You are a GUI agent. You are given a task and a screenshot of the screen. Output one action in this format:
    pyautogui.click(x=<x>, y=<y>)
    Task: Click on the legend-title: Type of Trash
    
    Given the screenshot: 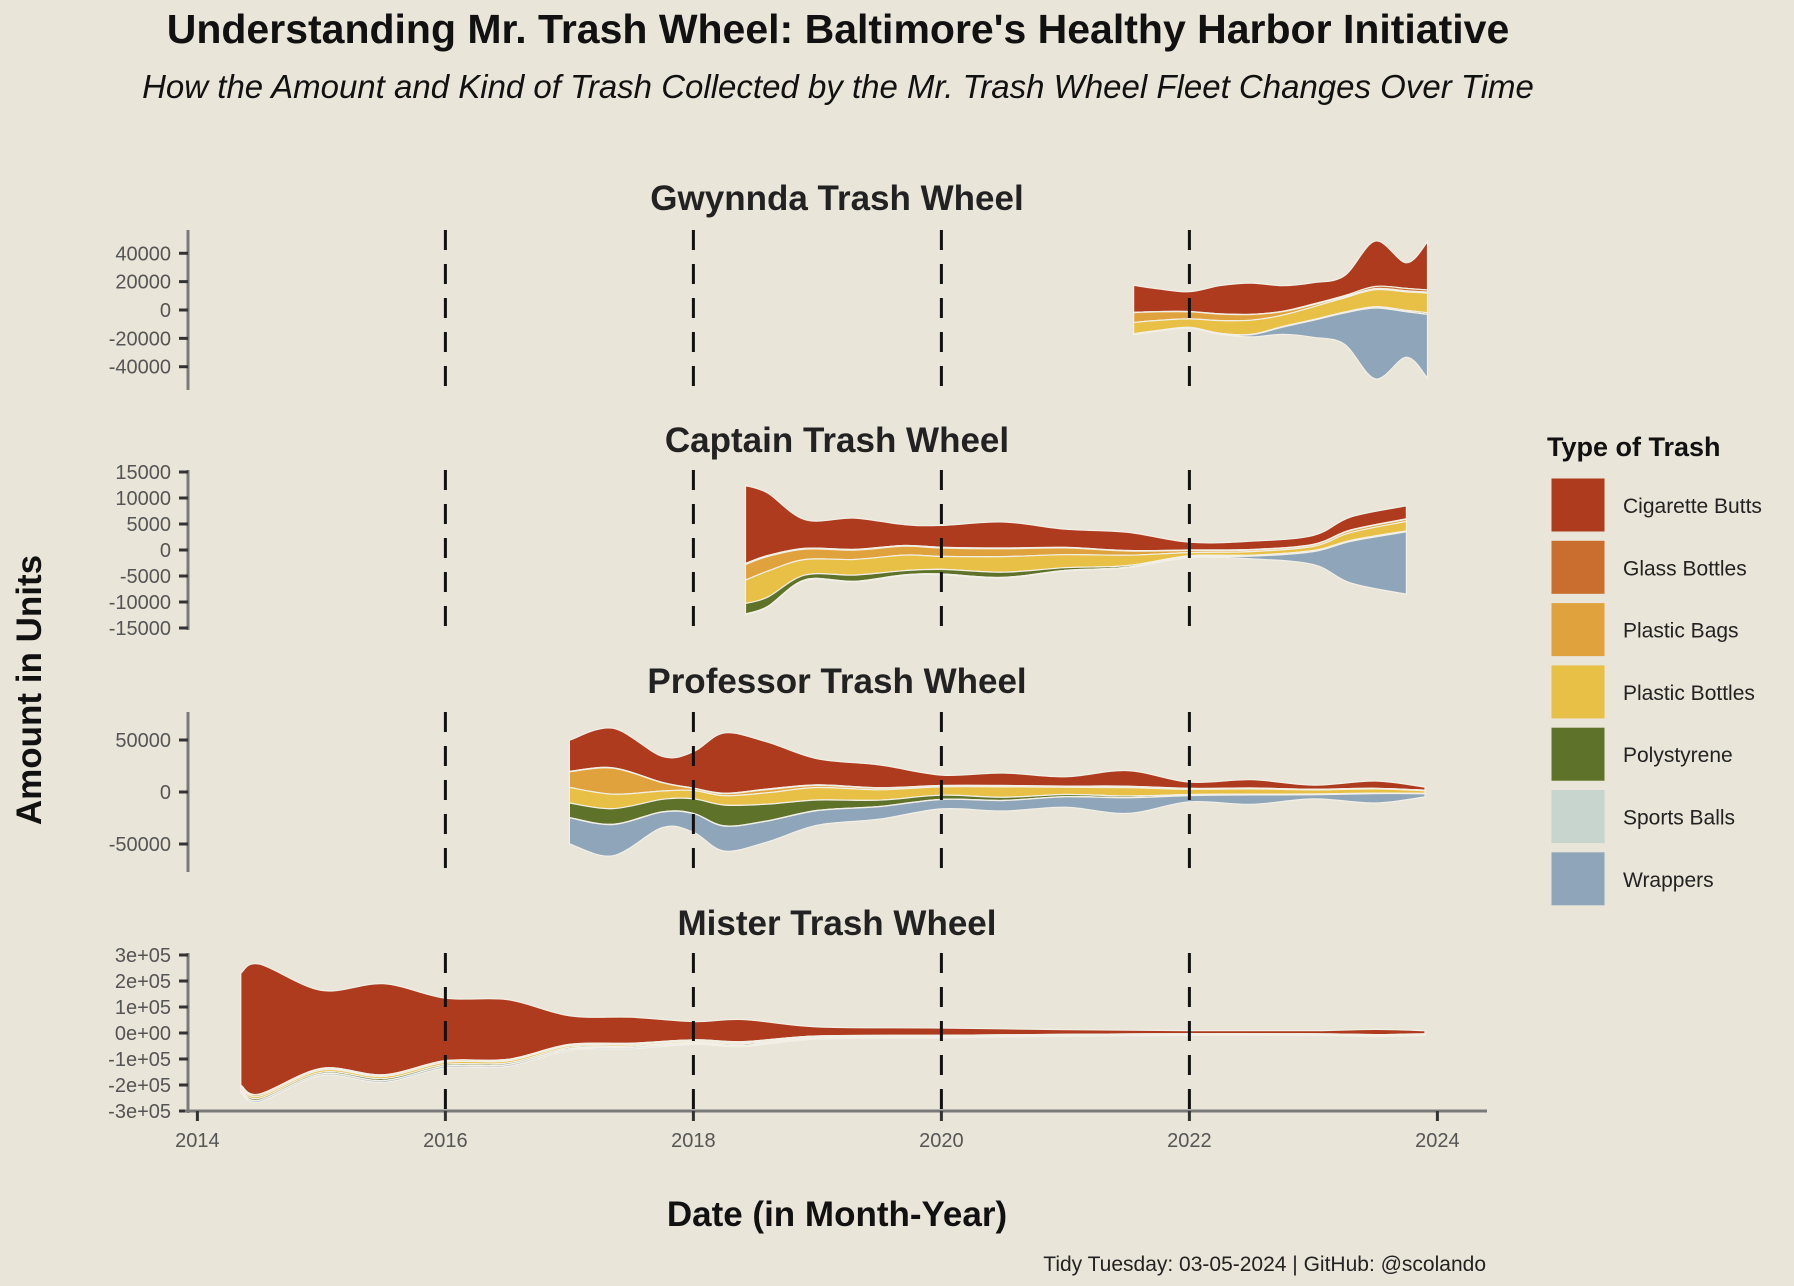 What is the action you would take?
    pyautogui.click(x=1634, y=447)
    